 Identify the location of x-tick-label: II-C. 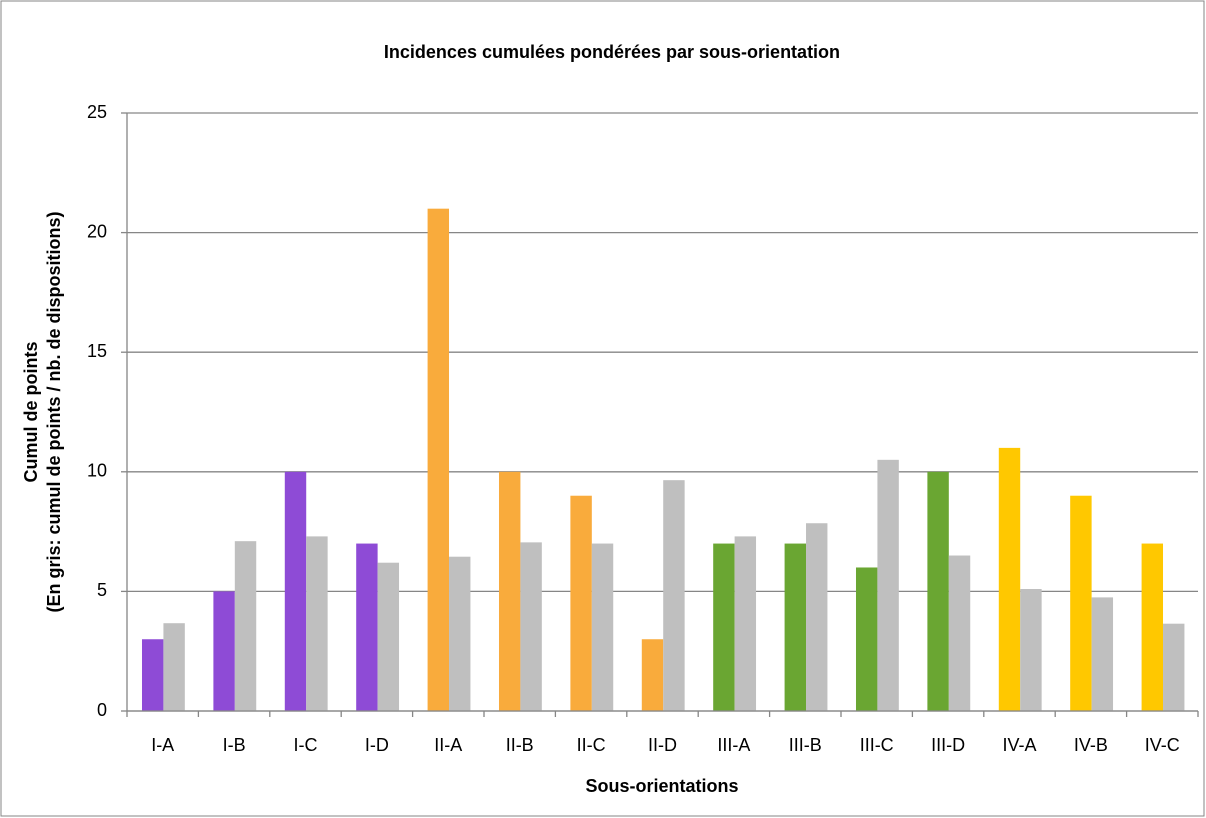
(591, 745).